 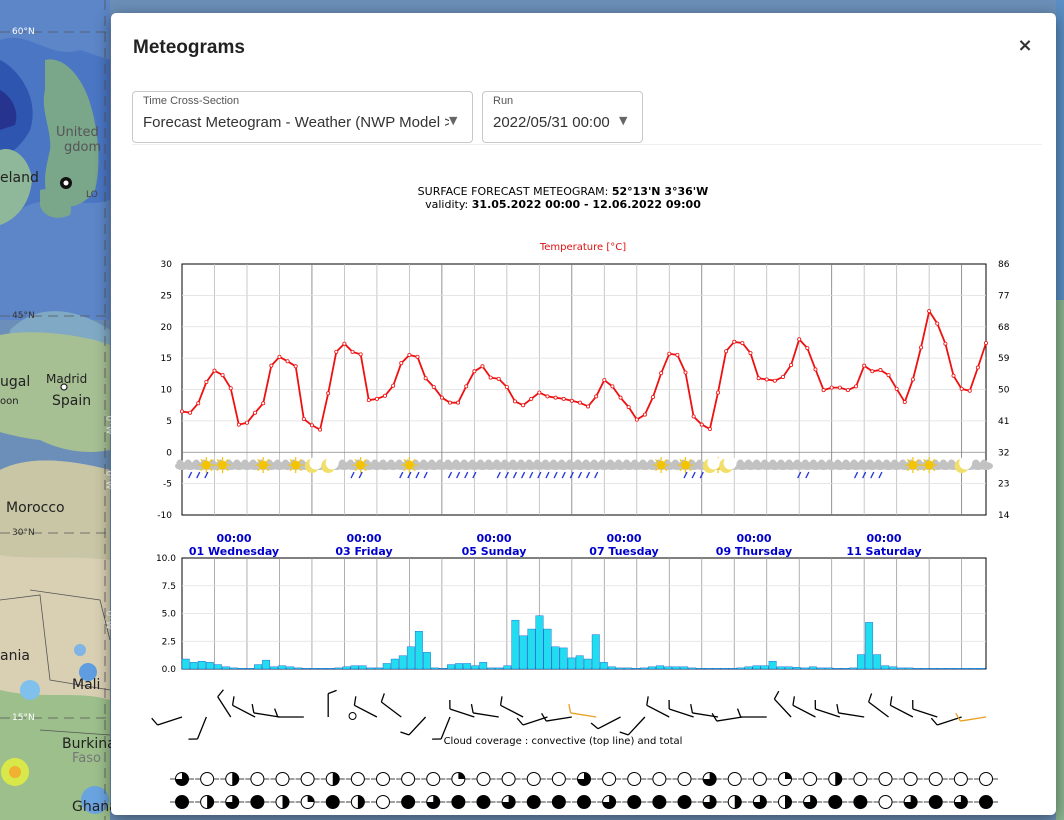 What do you see at coordinates (363, 538) in the screenshot?
I see `day-time-1: 00:00` at bounding box center [363, 538].